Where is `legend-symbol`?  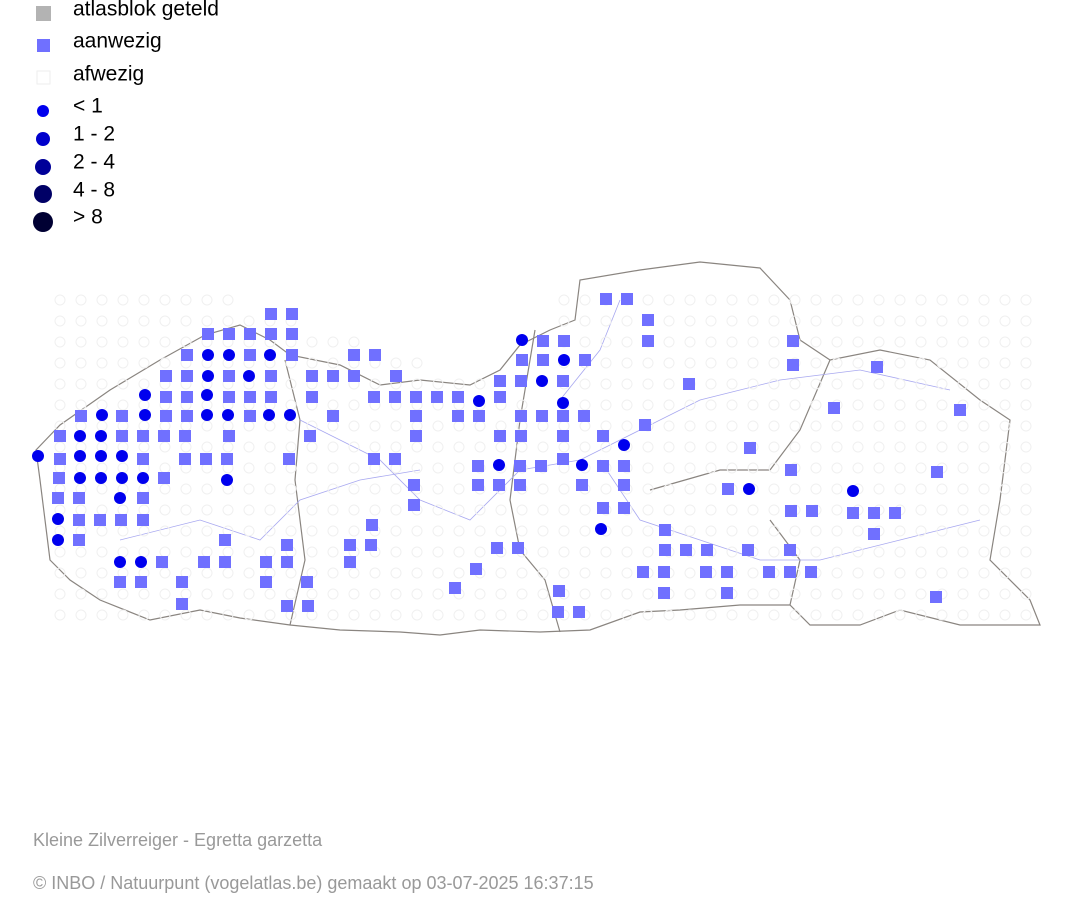
legend-symbol is located at coordinates (43, 194).